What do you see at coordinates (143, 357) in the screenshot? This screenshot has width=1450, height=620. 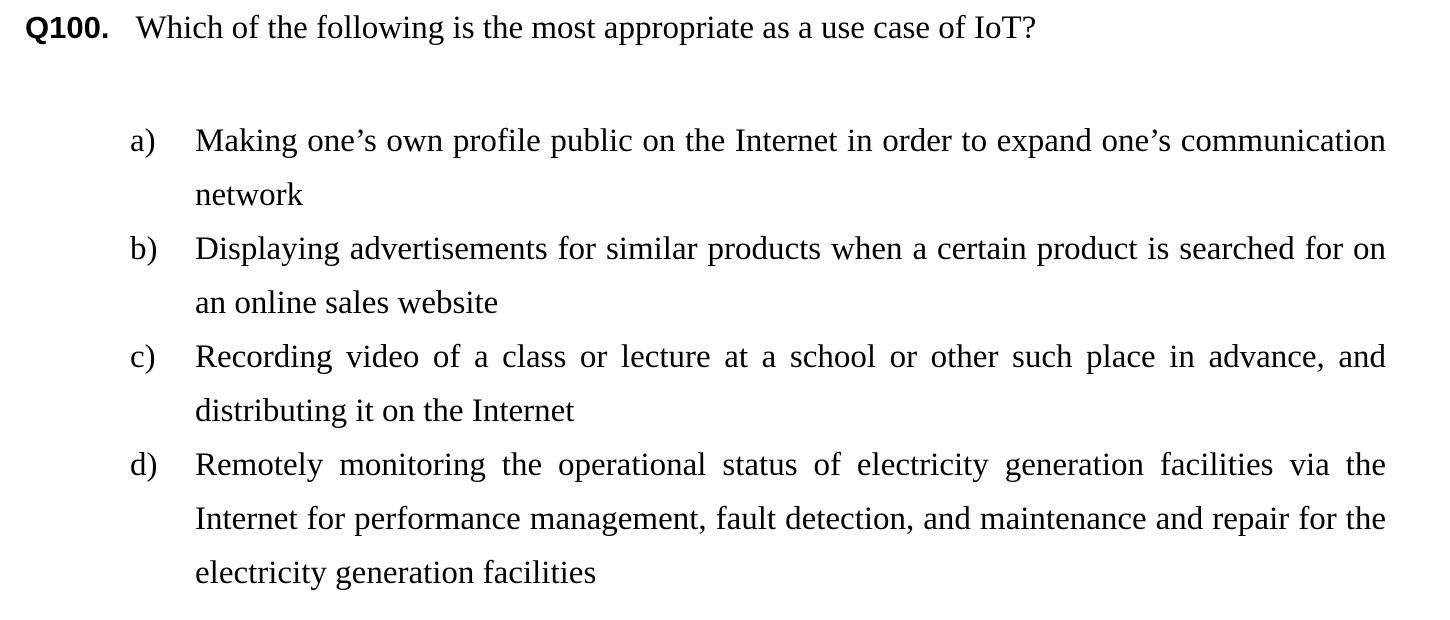 I see `option-letter: c)` at bounding box center [143, 357].